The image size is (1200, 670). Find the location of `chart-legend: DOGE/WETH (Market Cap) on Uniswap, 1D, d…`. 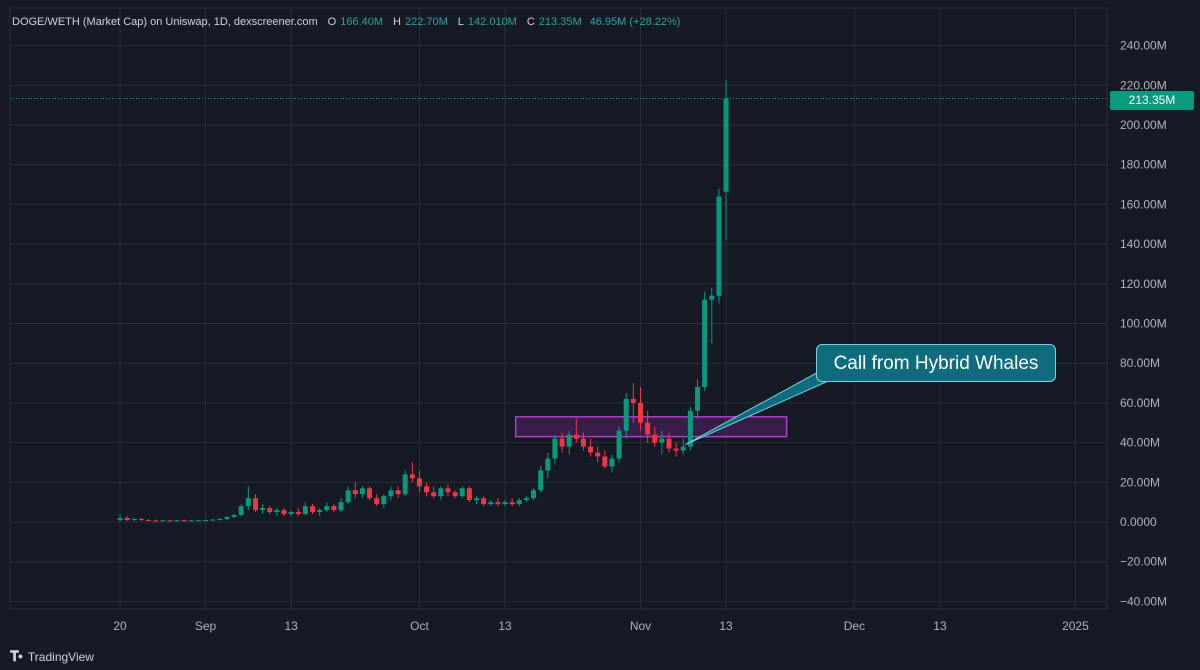

chart-legend: DOGE/WETH (Market Cap) on Uniswap, 1D, d… is located at coordinates (346, 22).